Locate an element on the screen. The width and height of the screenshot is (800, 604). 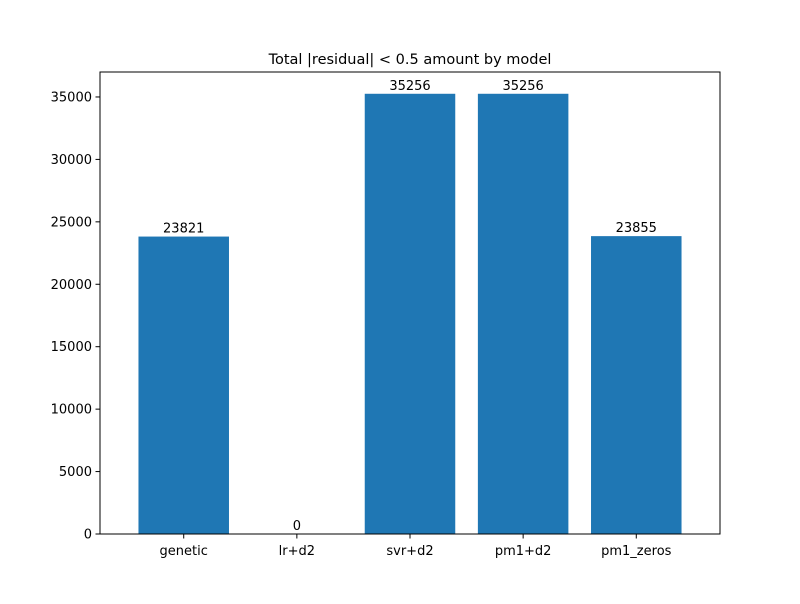
bar-pm1+d2 is located at coordinates (523, 313).